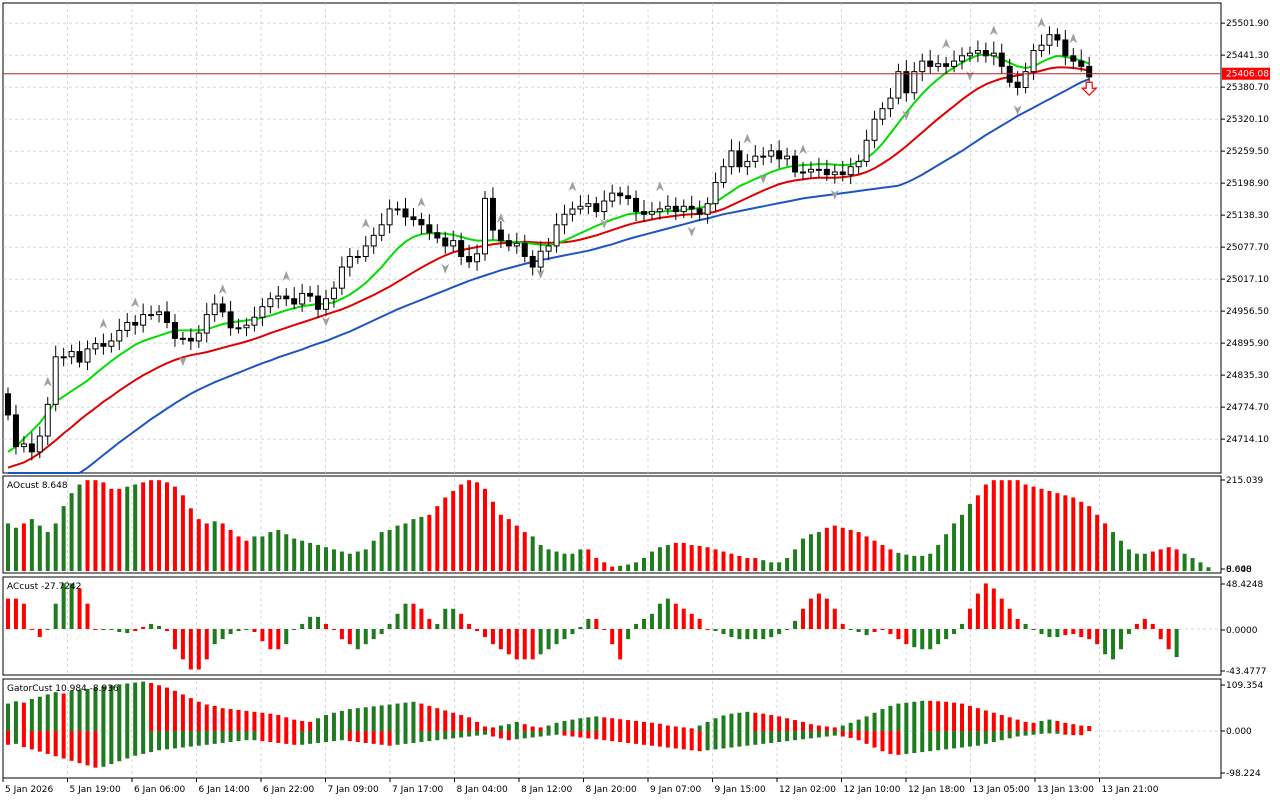 This screenshot has height=800, width=1280. Describe the element at coordinates (1239, 570) in the screenshot. I see `ao-tick-label: 0.000` at that location.